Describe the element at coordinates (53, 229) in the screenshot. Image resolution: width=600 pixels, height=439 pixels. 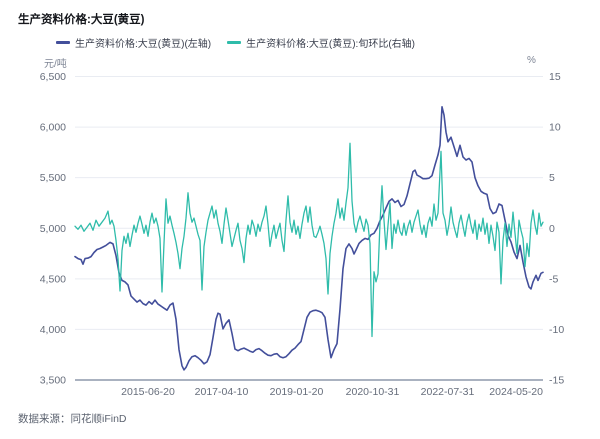
I see `left-axis-tick-label: 5,000` at that location.